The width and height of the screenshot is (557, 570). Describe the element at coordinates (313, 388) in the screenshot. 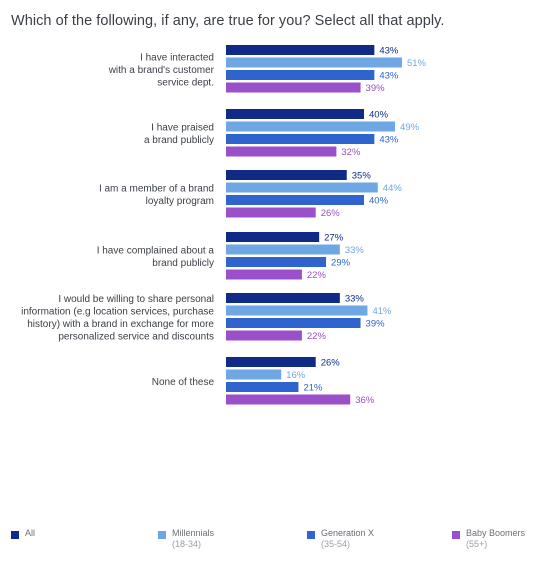

I see `value-label: 21%` at that location.